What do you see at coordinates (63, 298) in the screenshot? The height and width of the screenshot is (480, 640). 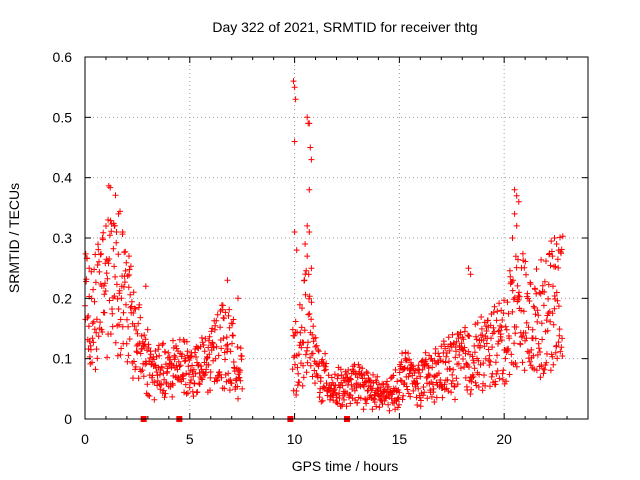 I see `y-tick-label: 0.2` at bounding box center [63, 298].